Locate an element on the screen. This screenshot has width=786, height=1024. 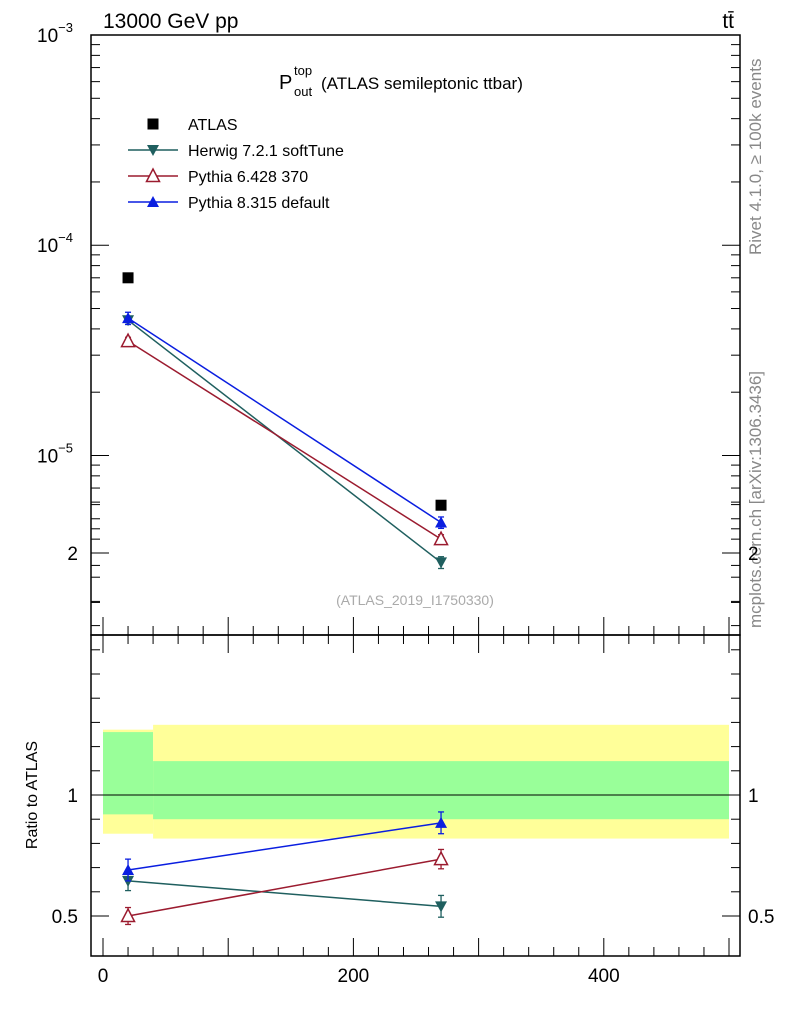
series-pythia6 is located at coordinates (284, 439).